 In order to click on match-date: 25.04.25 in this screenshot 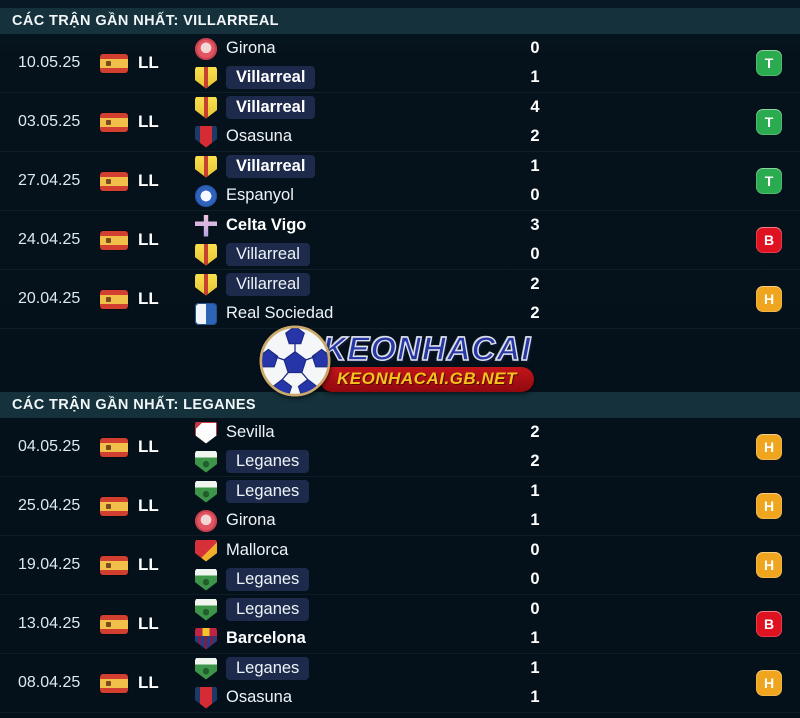, I will do `click(49, 505)`.